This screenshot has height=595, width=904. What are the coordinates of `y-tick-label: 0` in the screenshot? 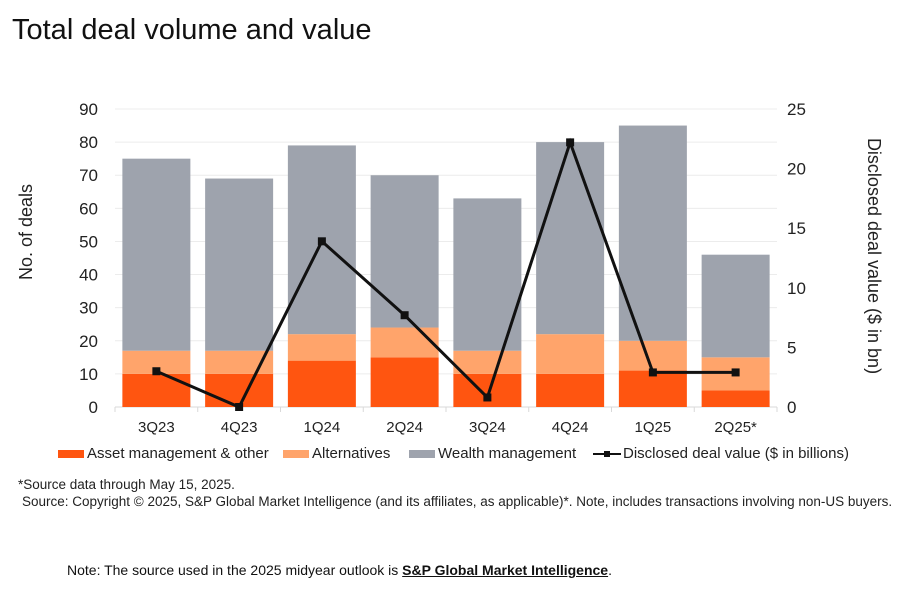 It's located at (93, 407).